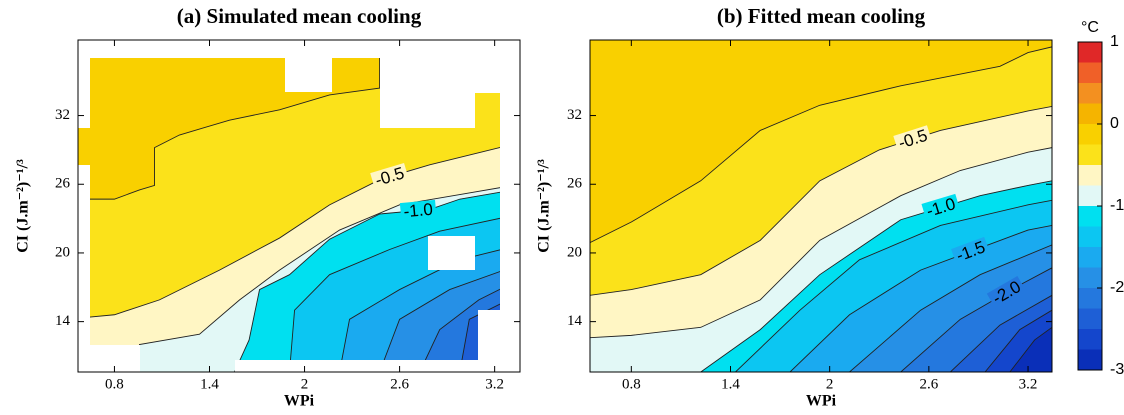 The width and height of the screenshot is (1124, 415). What do you see at coordinates (1117, 369) in the screenshot?
I see `colorbar-tick-label: -3` at bounding box center [1117, 369].